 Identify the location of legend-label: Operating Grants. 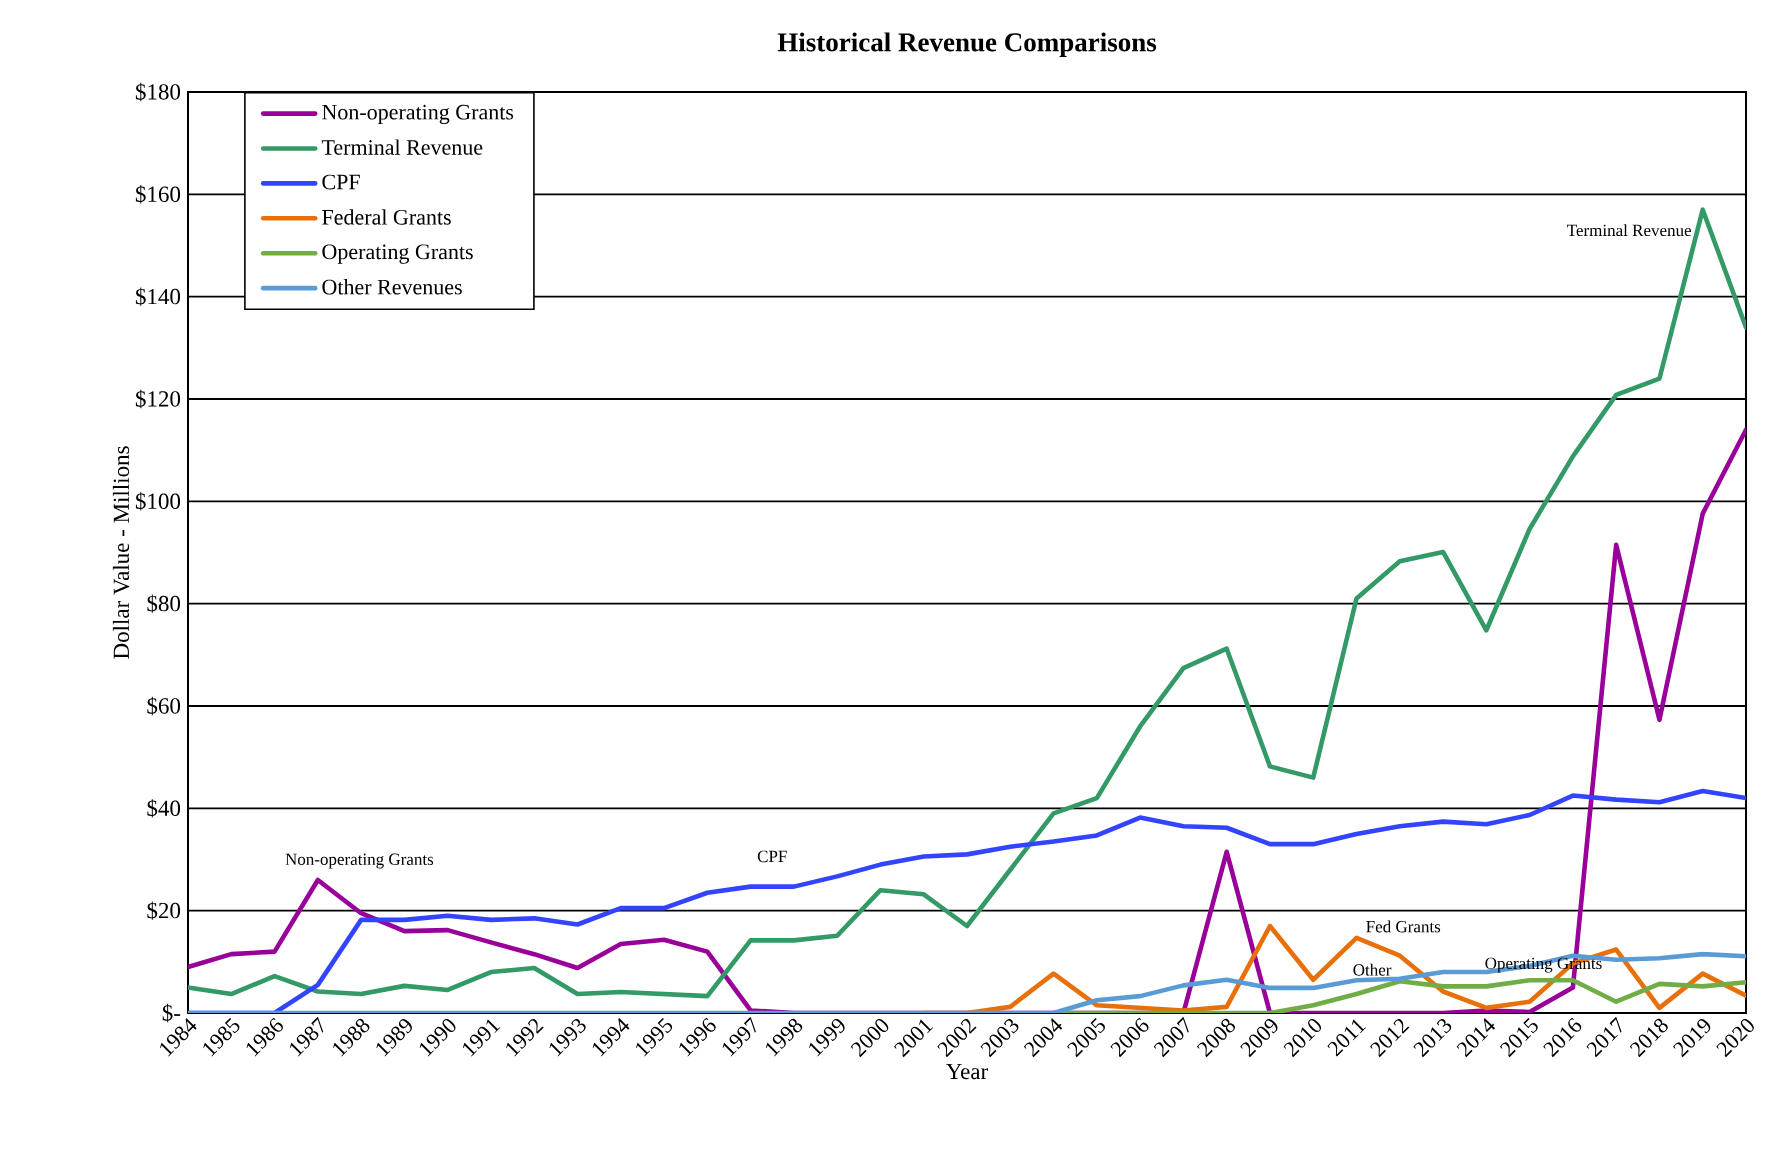
(397, 254).